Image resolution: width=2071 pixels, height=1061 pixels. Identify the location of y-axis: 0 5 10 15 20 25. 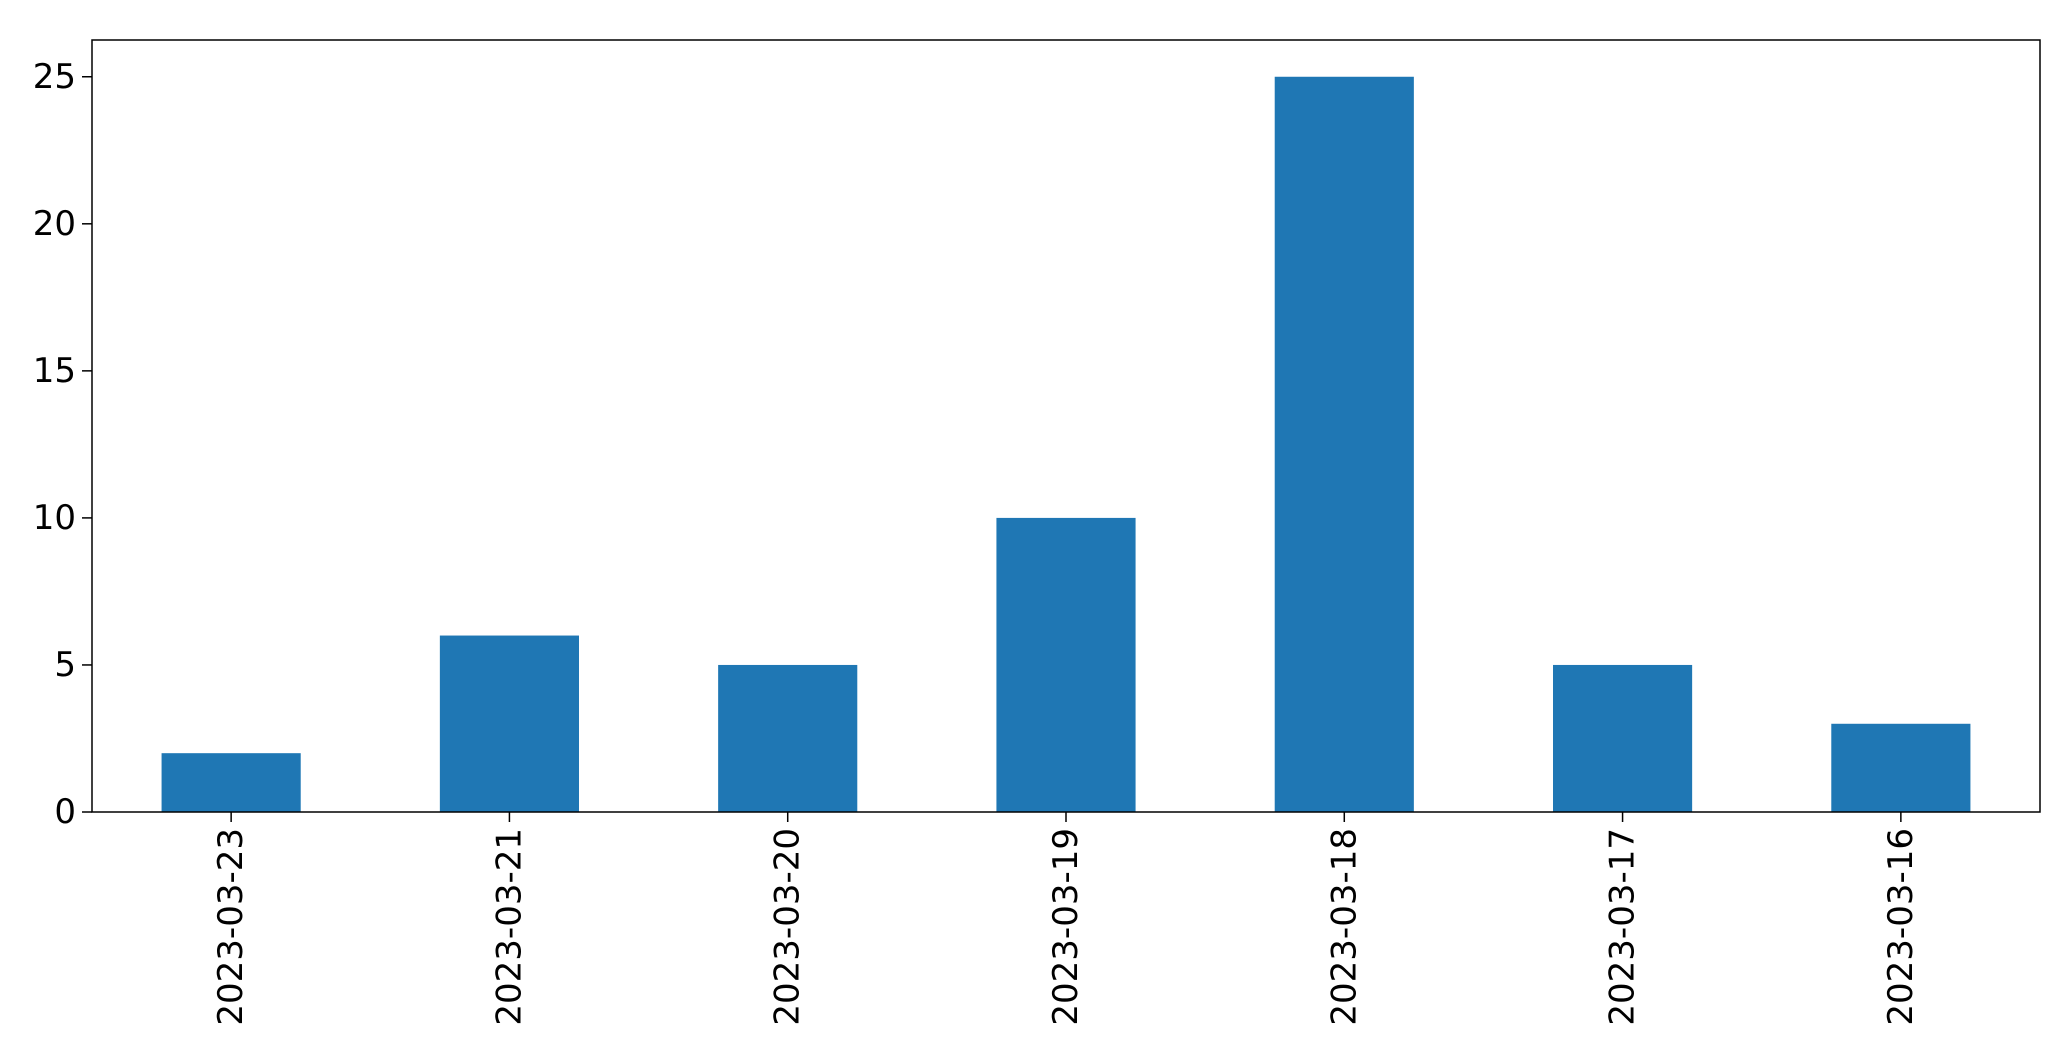
(62, 444).